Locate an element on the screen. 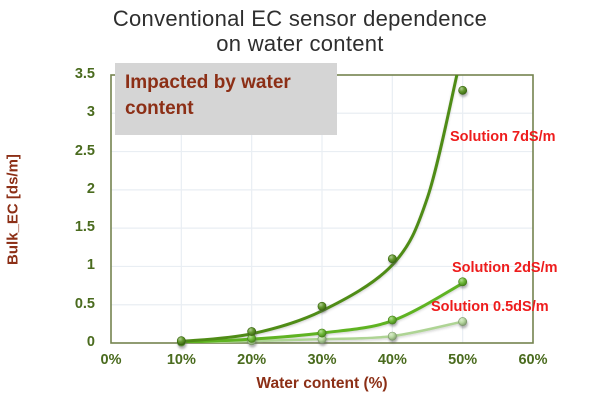 The height and width of the screenshot is (400, 600). chart-title-line2: on water content is located at coordinates (300, 43).